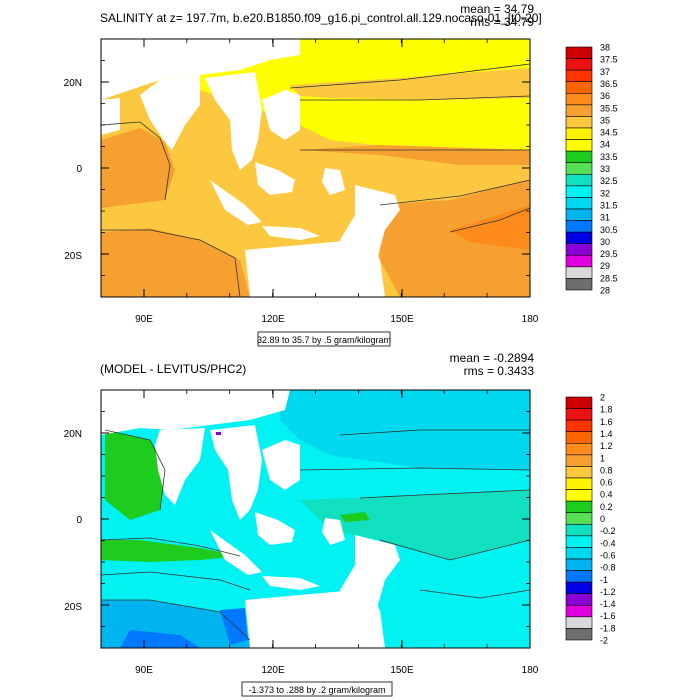 The image size is (700, 700). Describe the element at coordinates (606, 410) in the screenshot. I see `colorbar-label: 1.8` at that location.